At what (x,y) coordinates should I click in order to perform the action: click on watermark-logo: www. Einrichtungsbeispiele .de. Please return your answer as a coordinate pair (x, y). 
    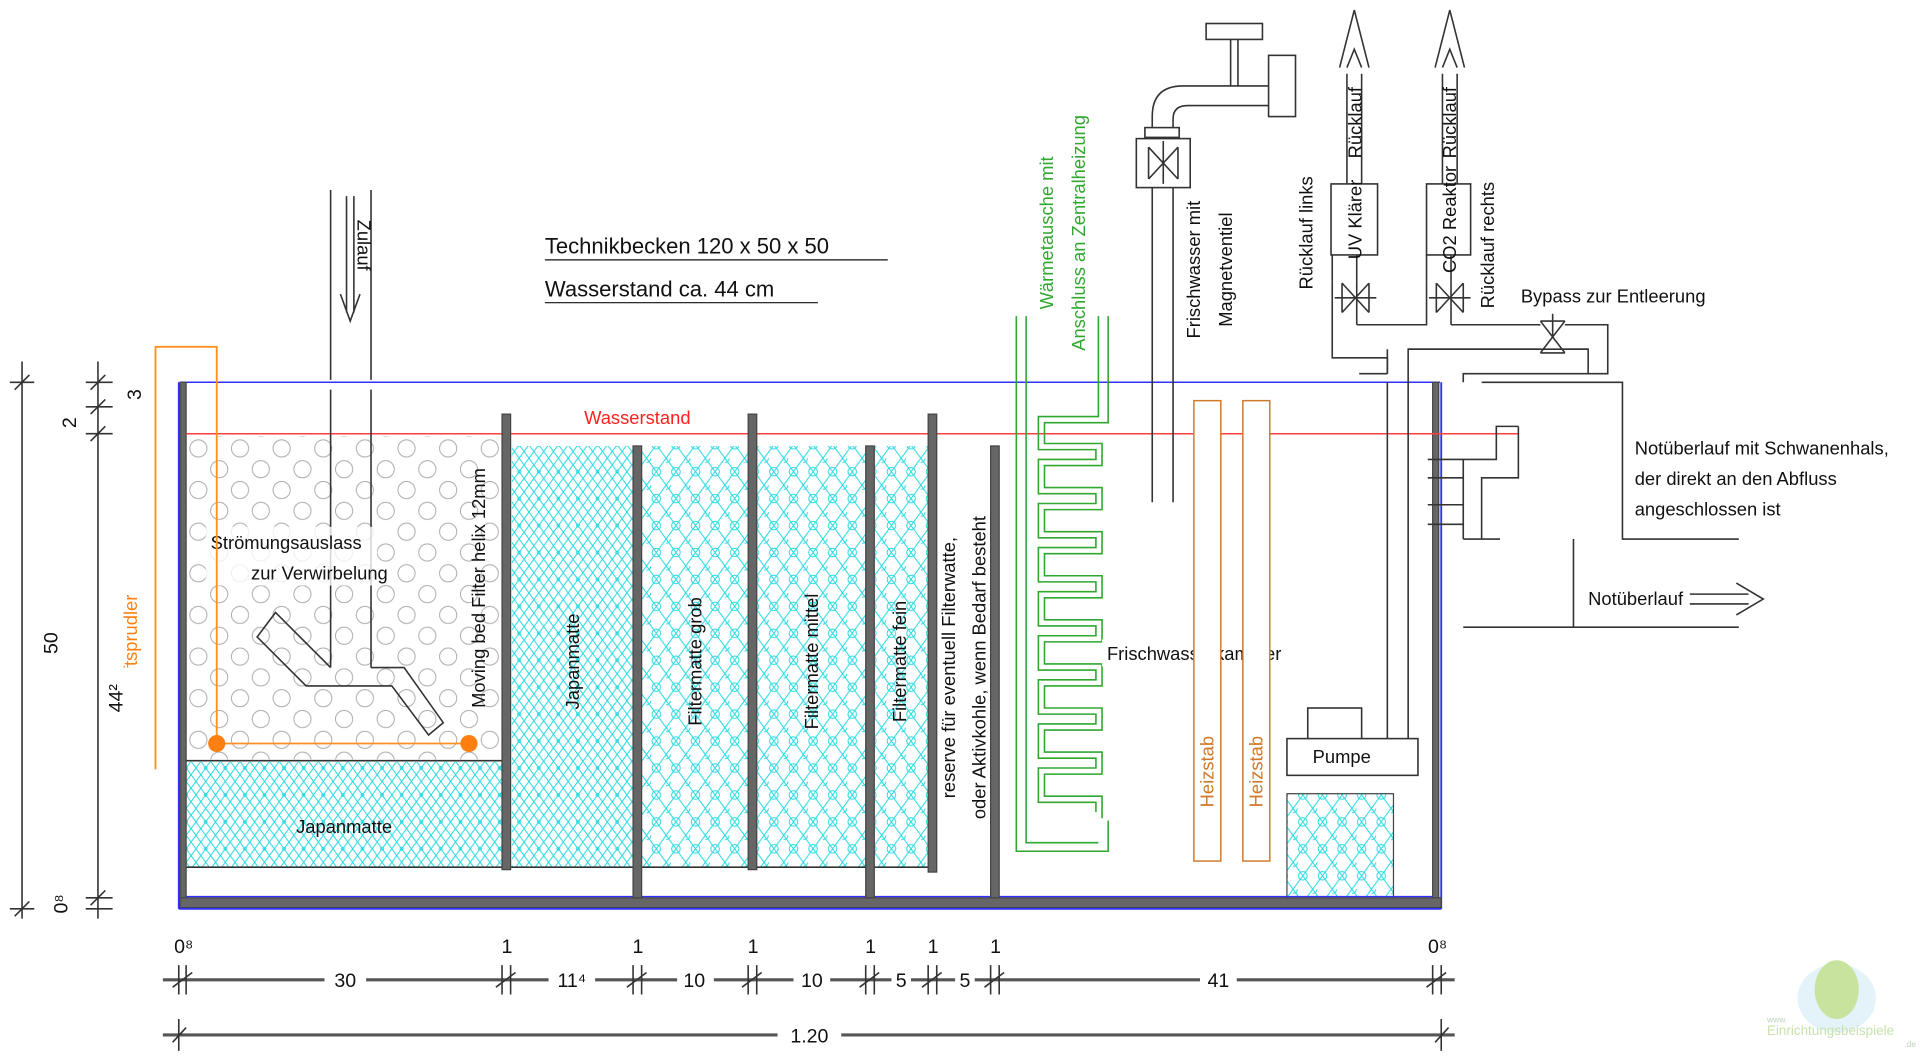
    Looking at the image, I should click on (1841, 1004).